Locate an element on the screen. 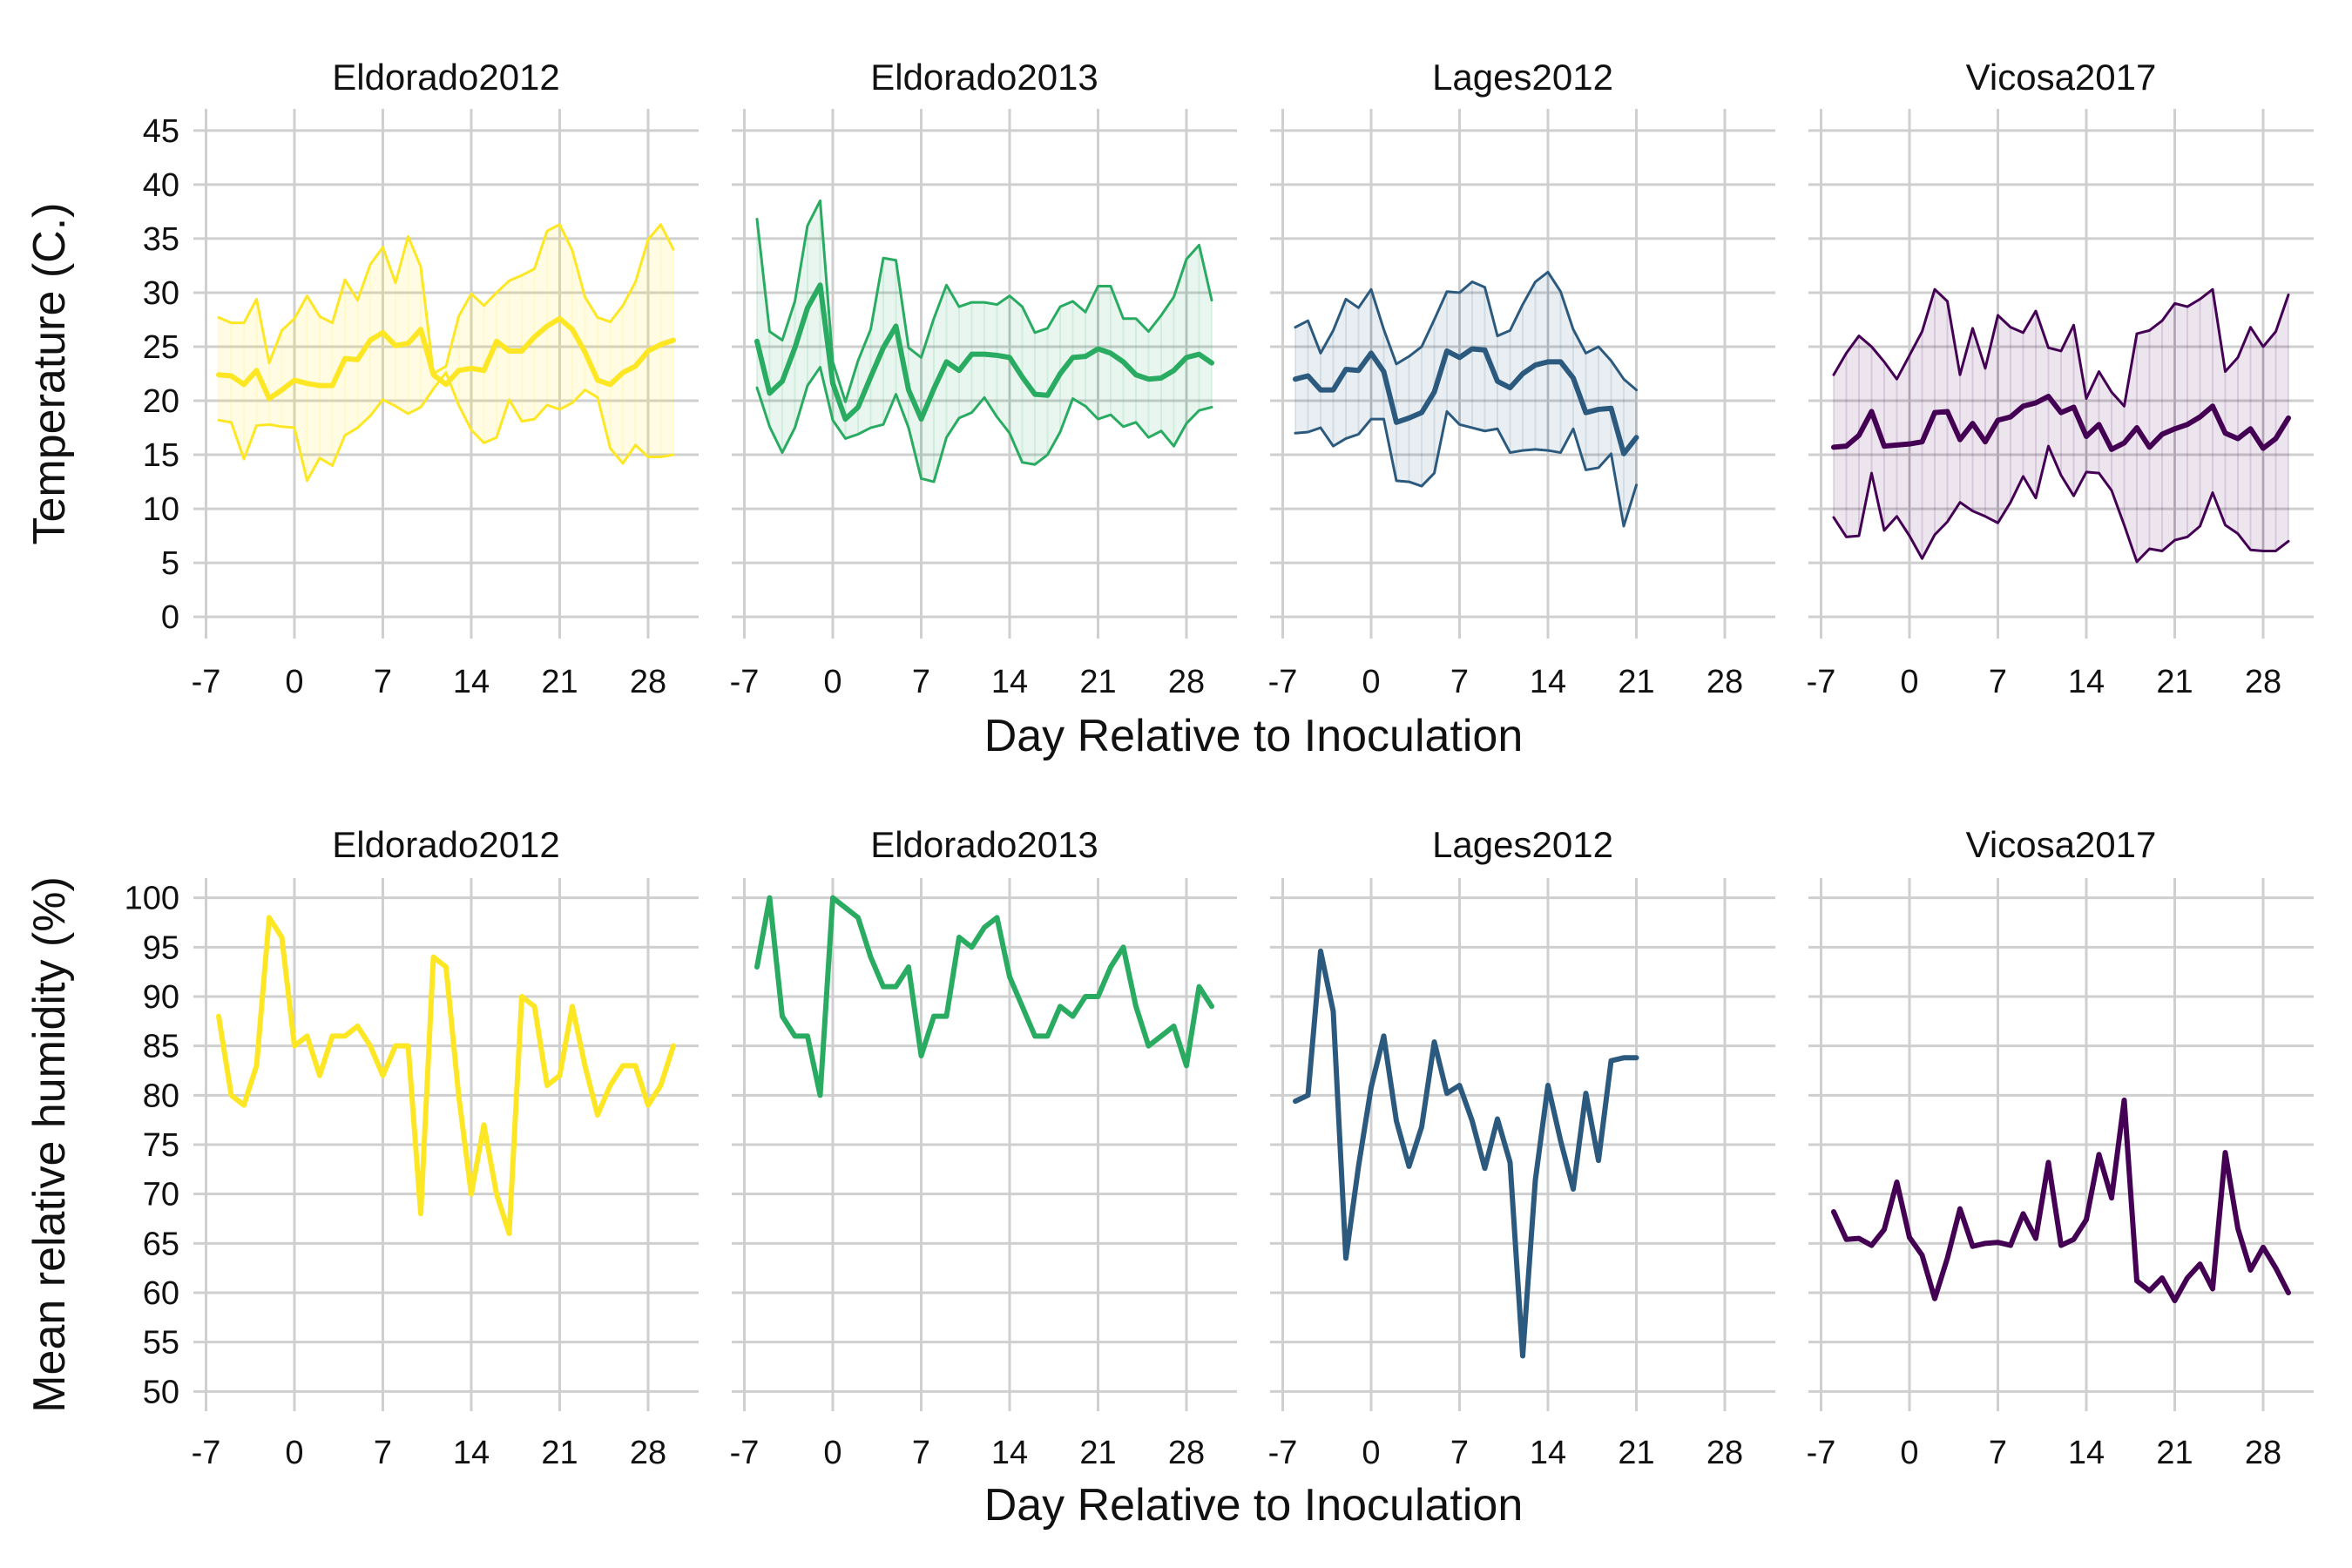  y-tick-label: 55 is located at coordinates (161, 1343).